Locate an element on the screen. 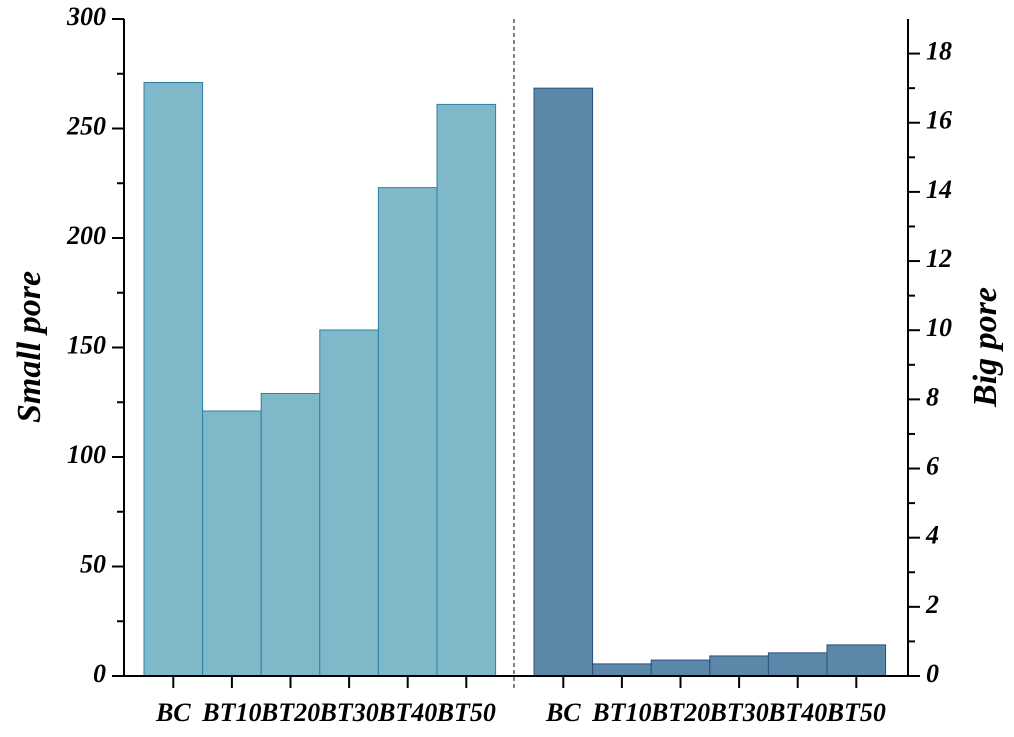 The height and width of the screenshot is (737, 1014). y-tick-label: 300 is located at coordinates (86, 16).